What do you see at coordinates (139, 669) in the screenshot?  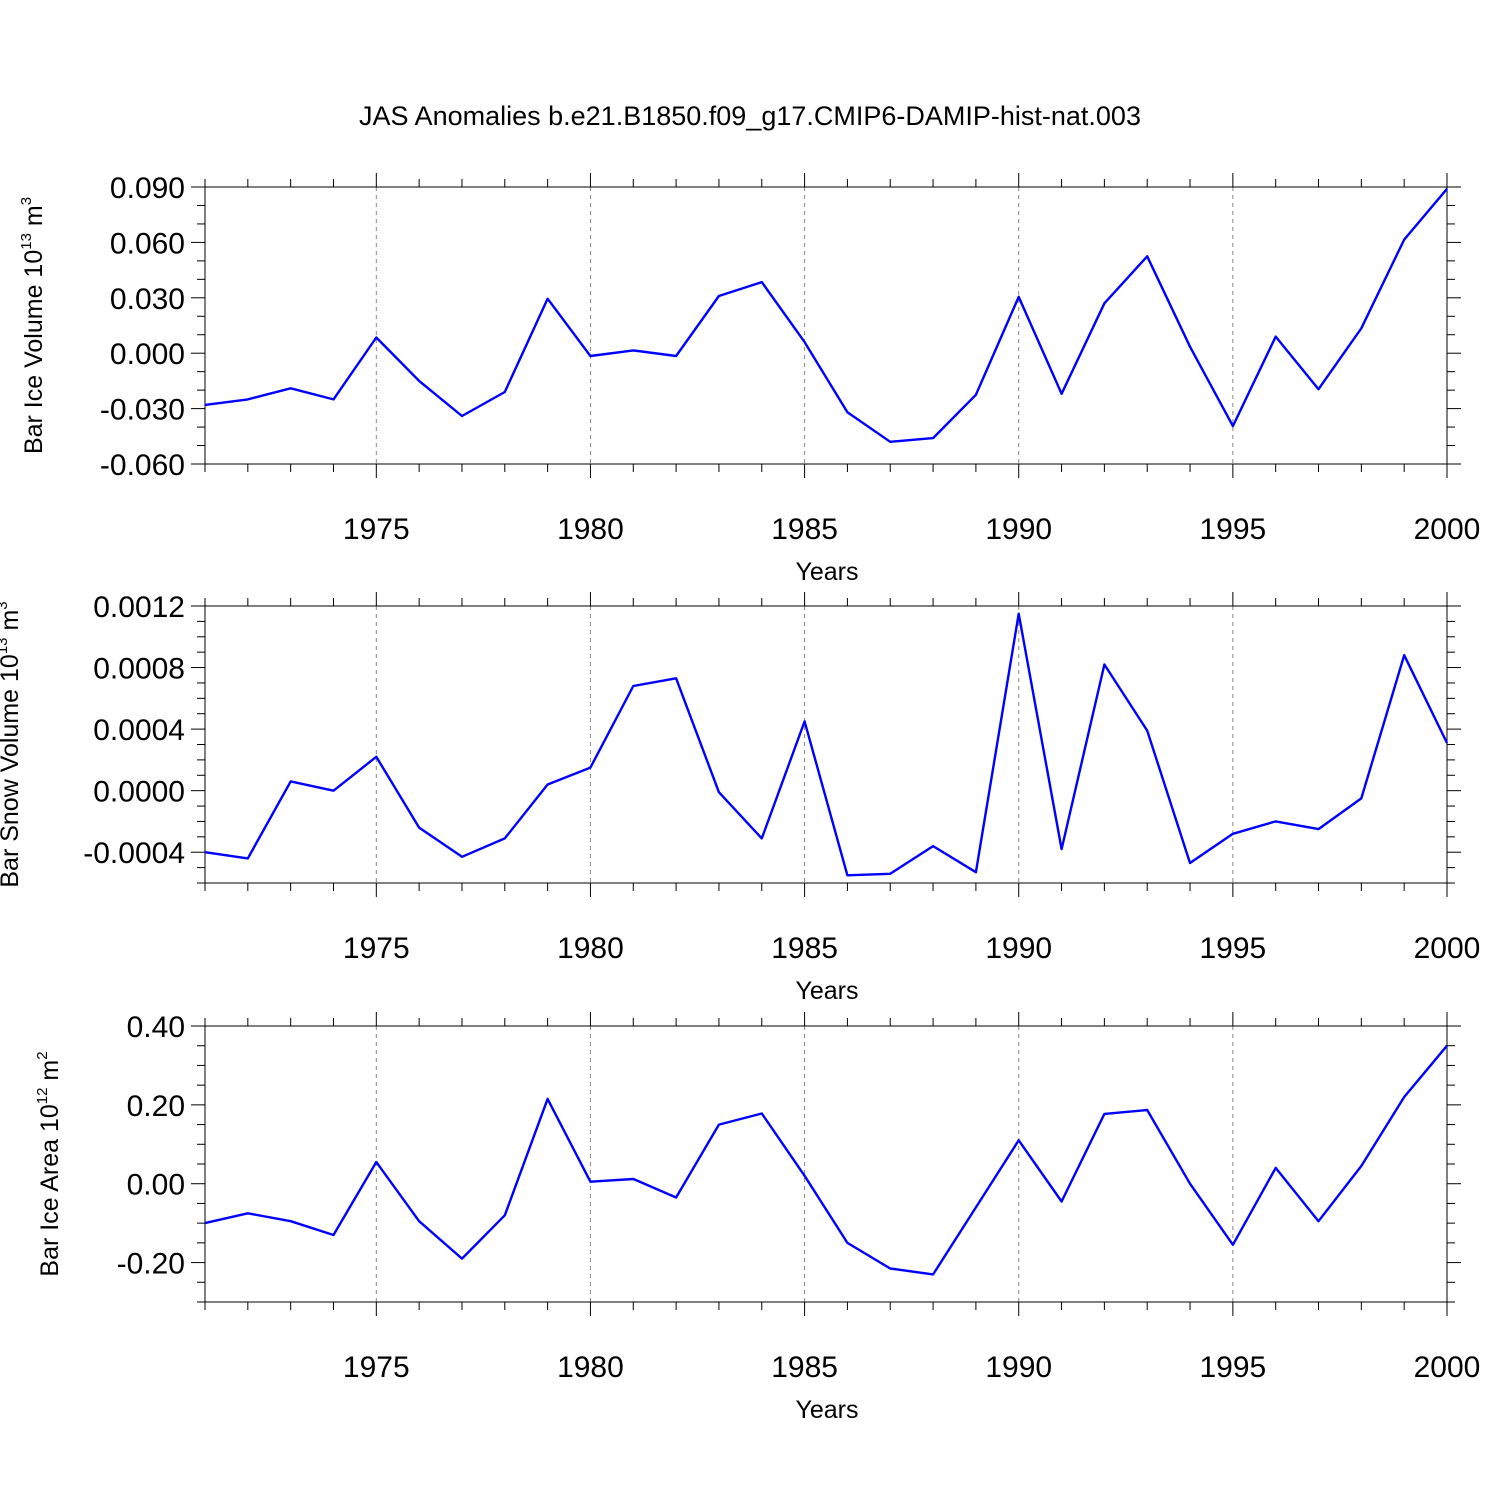 I see `y-tick-label: 0.0008` at bounding box center [139, 669].